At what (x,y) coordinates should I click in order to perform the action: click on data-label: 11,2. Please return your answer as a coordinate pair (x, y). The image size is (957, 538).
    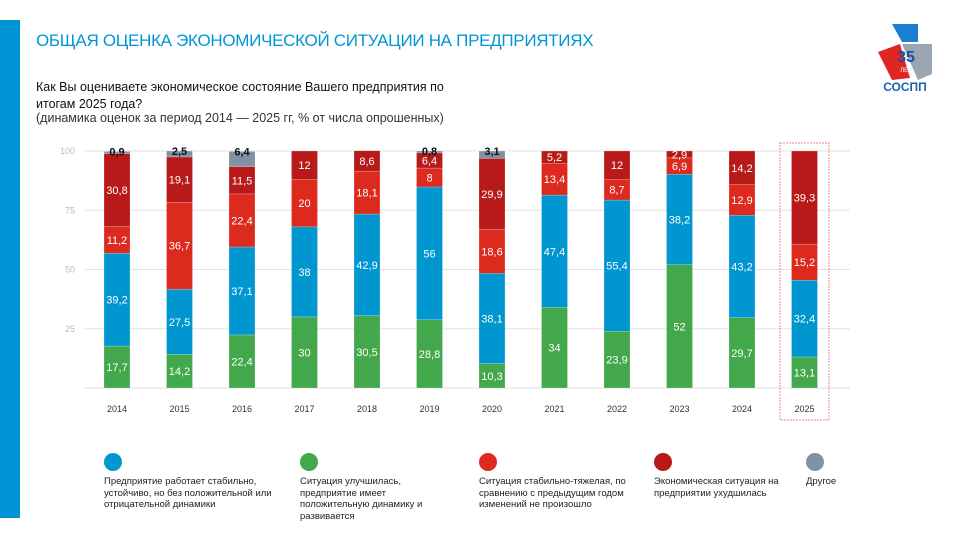
    Looking at the image, I should click on (117, 241).